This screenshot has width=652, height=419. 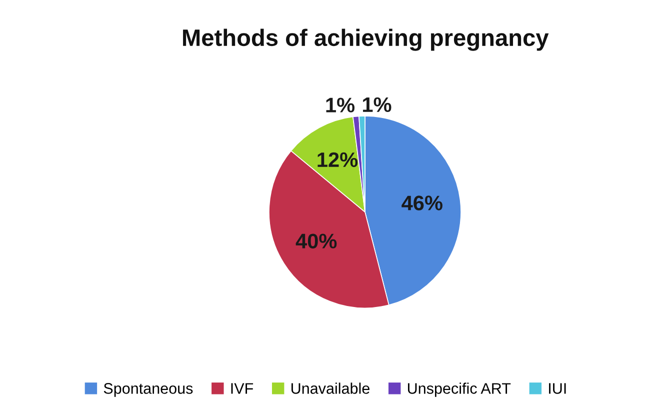 I want to click on data-label: 12%, so click(x=338, y=160).